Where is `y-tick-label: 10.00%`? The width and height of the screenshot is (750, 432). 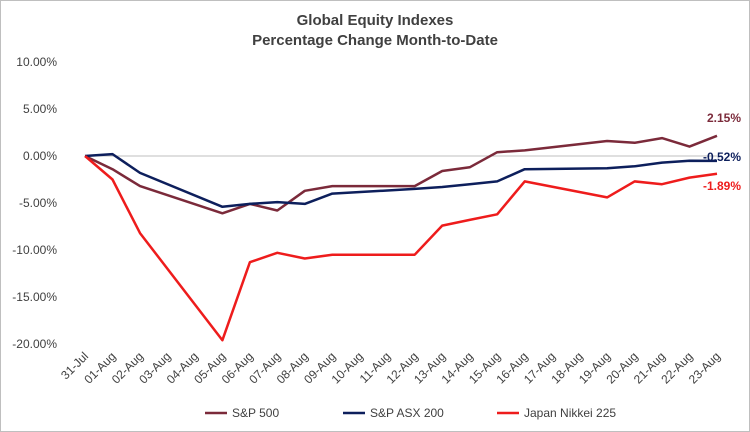 y-tick-label: 10.00% is located at coordinates (36, 62).